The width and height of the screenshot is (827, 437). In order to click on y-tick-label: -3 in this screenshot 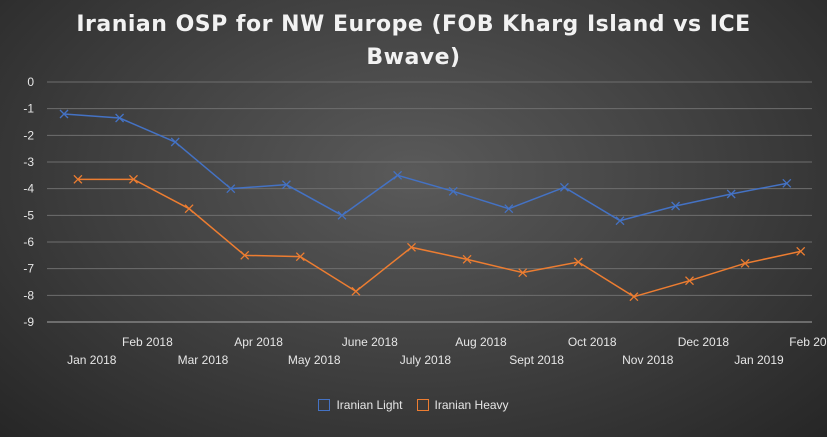, I will do `click(28, 162)`.